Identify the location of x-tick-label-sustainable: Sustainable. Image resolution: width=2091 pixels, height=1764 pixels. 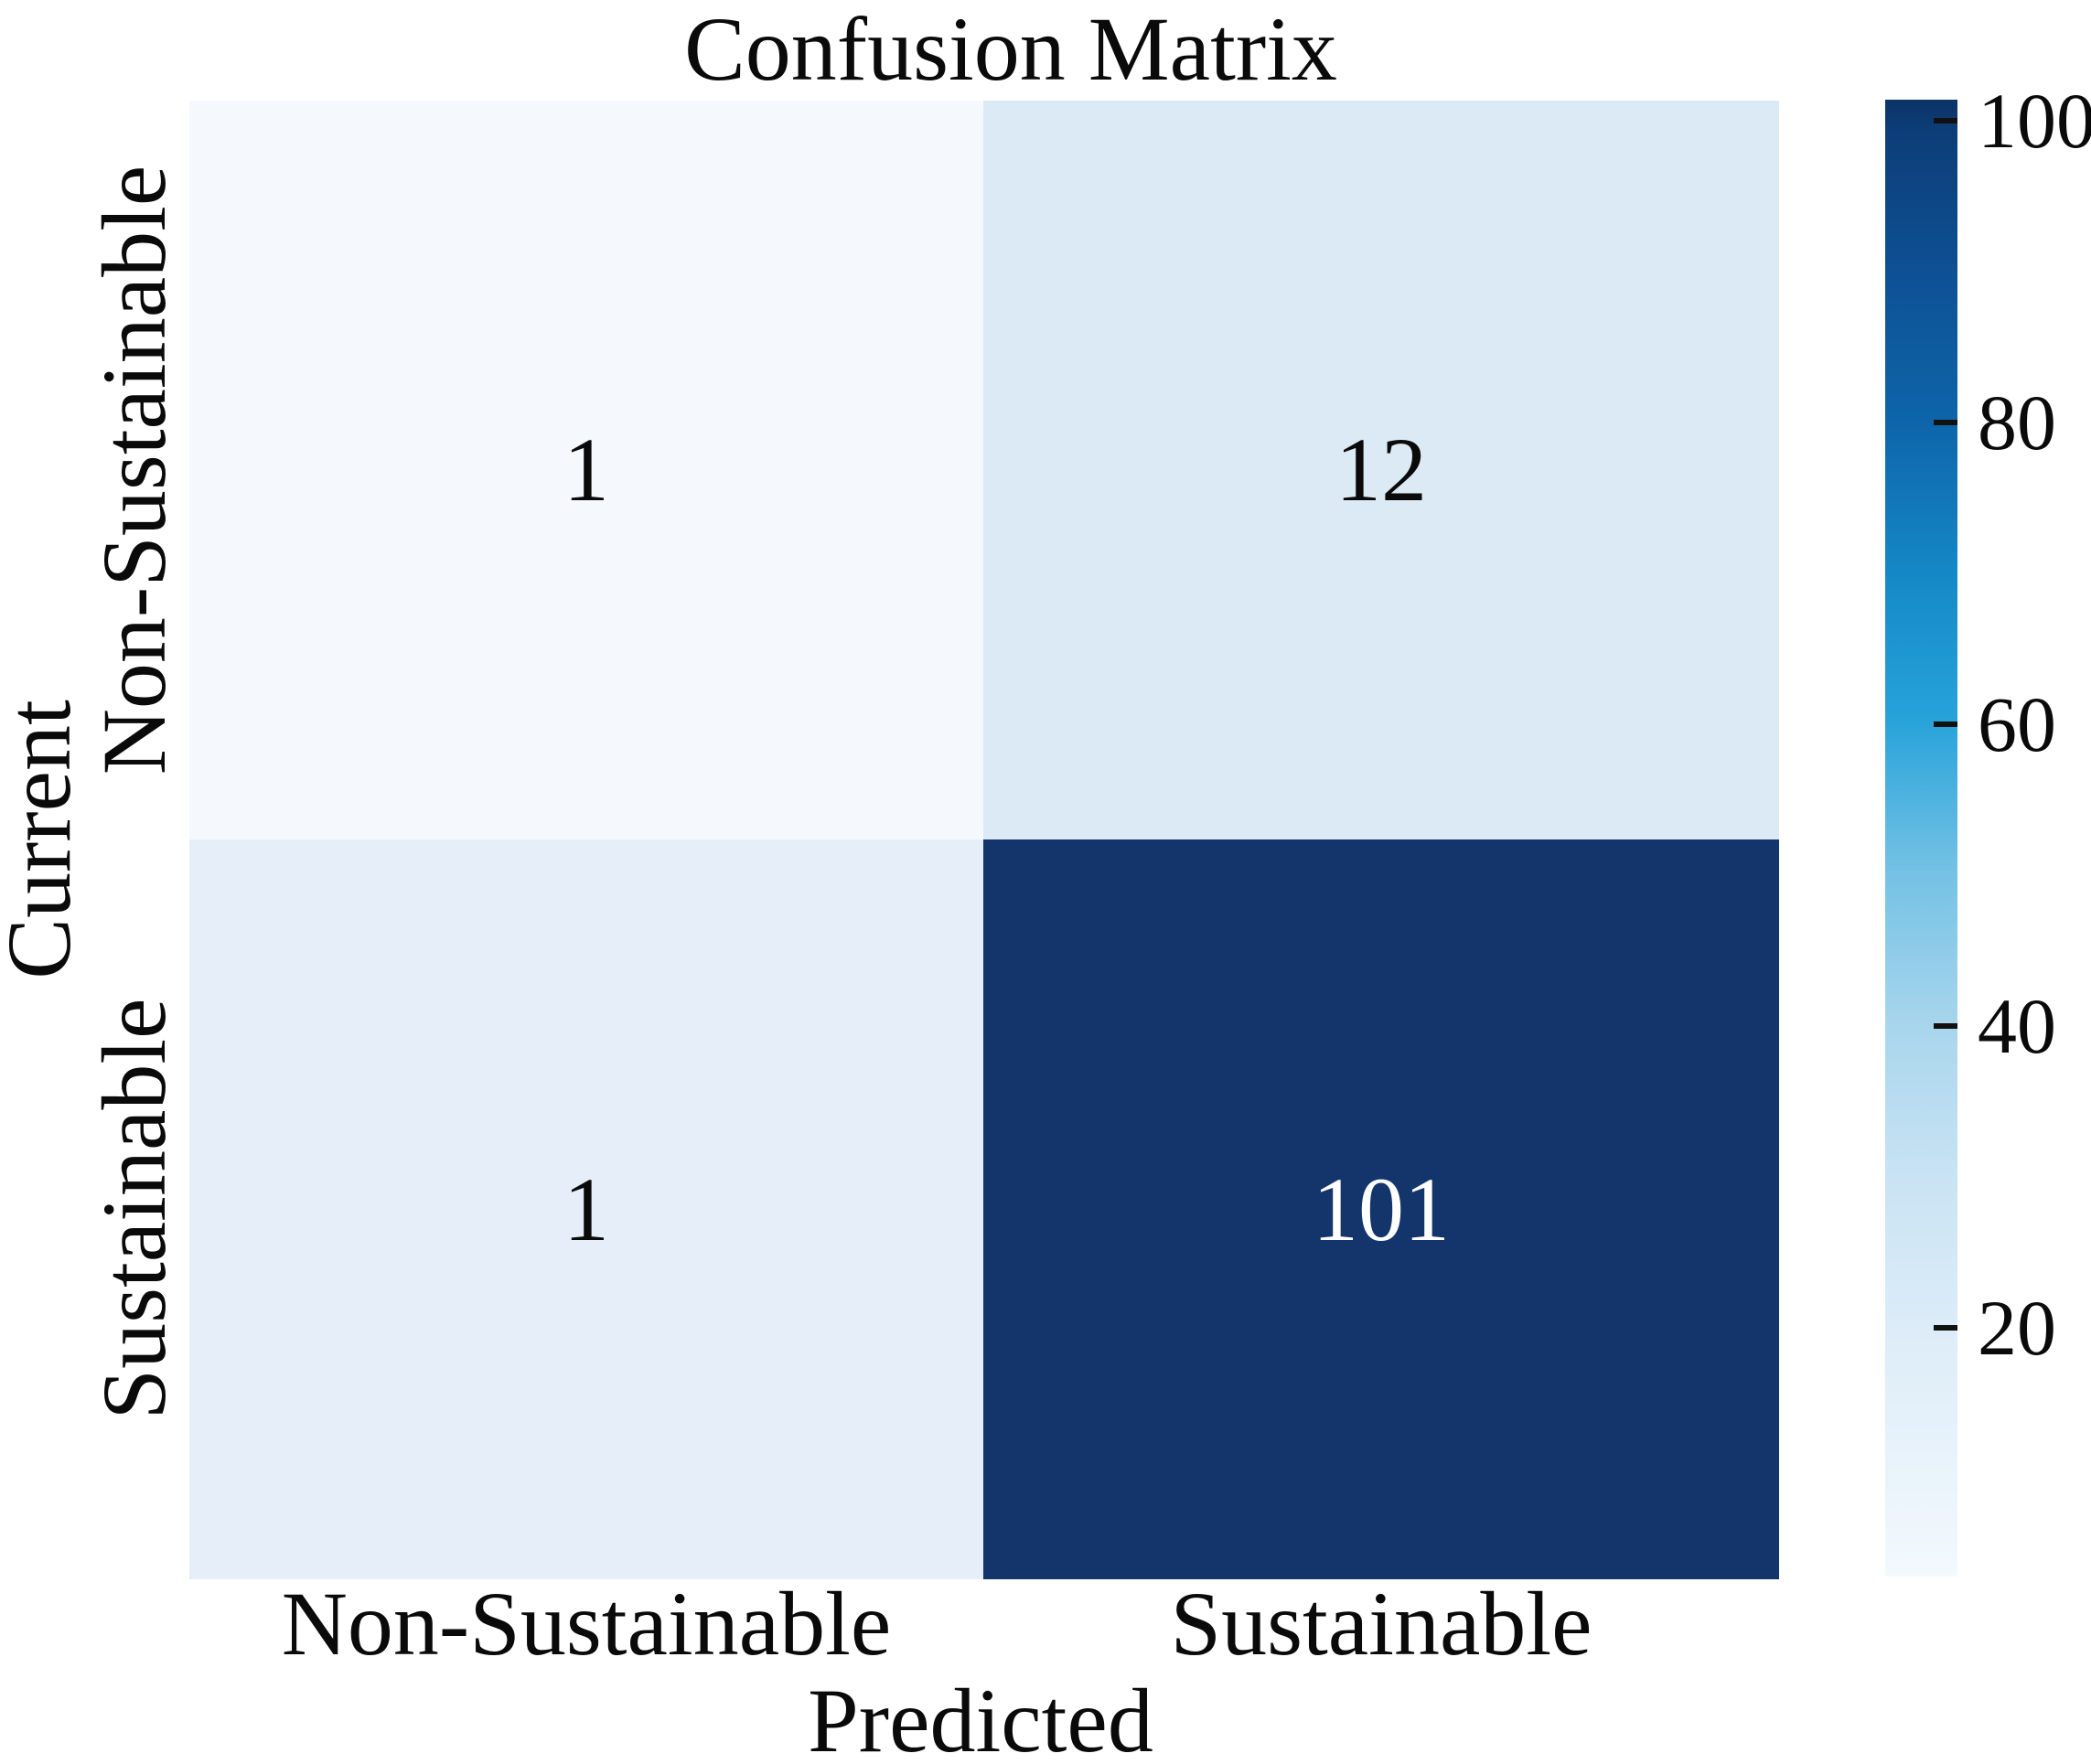
(1381, 1623).